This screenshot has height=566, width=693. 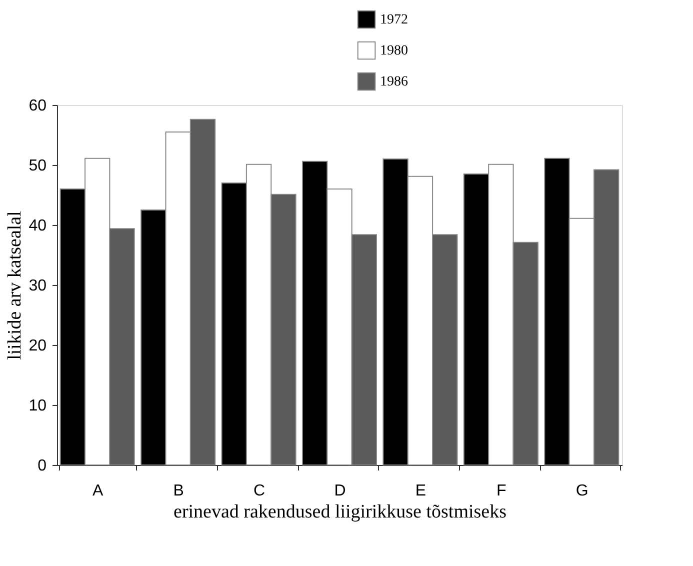 What do you see at coordinates (15, 285) in the screenshot?
I see `y-axis-title: liikide arv katsealal` at bounding box center [15, 285].